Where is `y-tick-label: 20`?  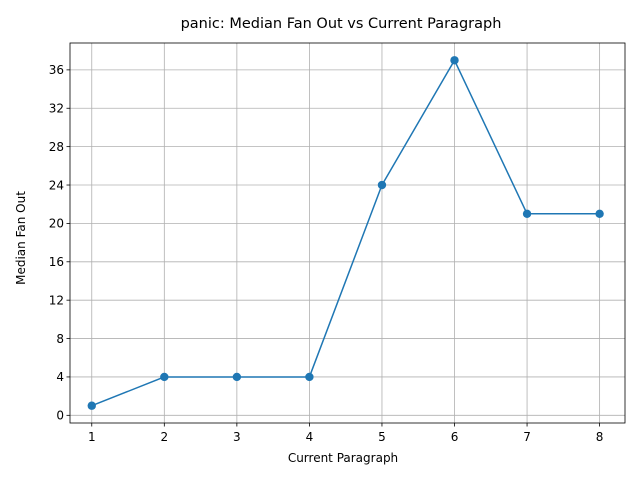
y-tick-label: 20 is located at coordinates (56, 224).